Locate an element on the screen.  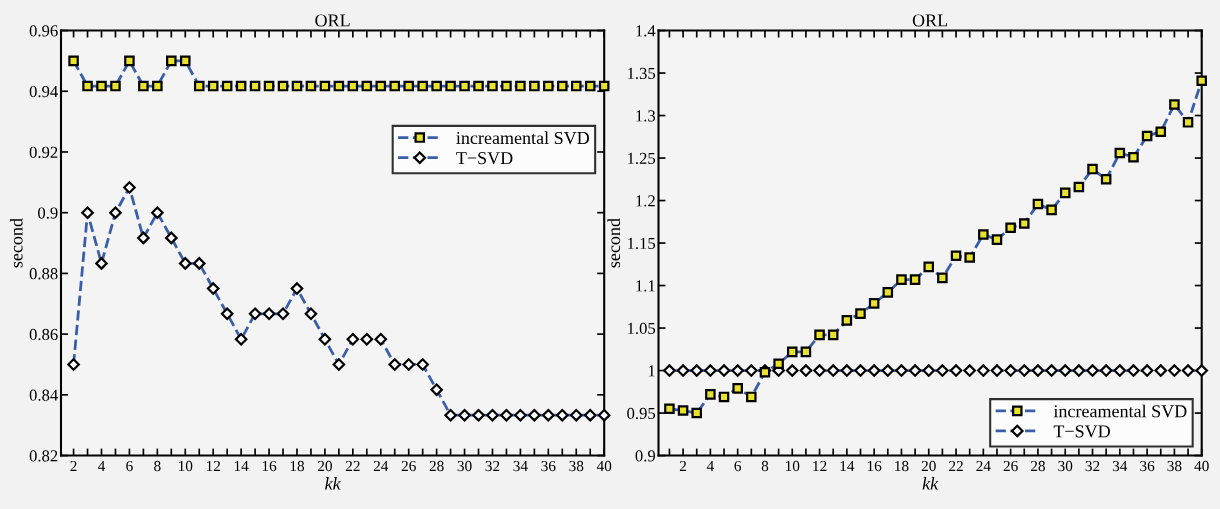
y-tick-label: 1.1 is located at coordinates (645, 286).